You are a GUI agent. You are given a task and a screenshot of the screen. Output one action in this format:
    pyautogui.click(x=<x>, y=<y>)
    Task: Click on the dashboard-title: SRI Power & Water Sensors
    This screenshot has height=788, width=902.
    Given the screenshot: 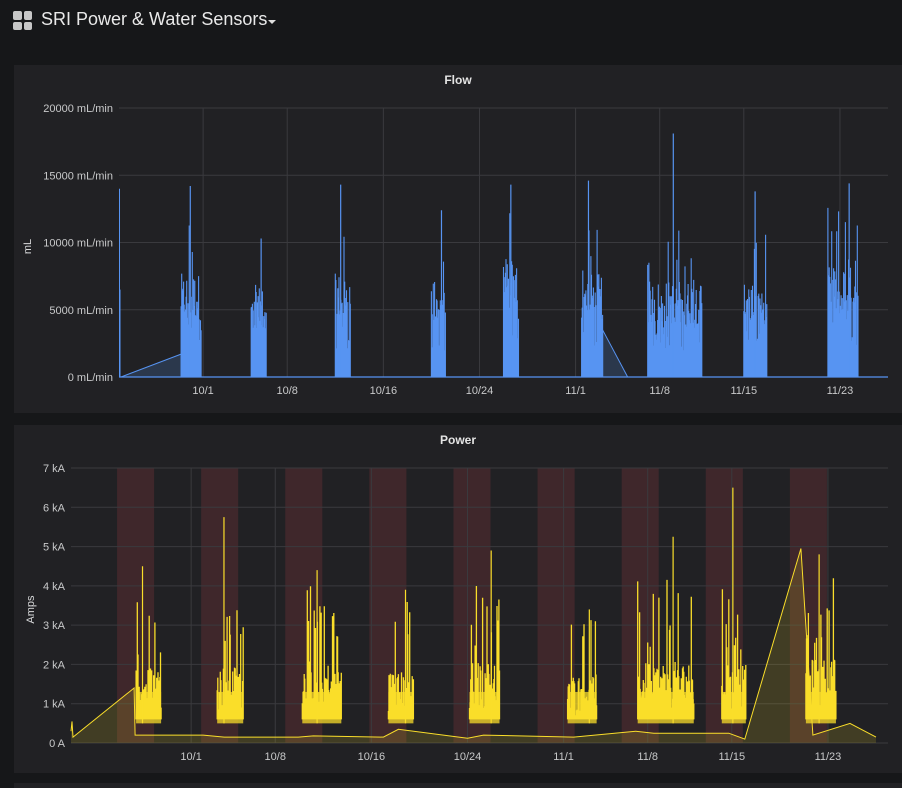 What is the action you would take?
    pyautogui.click(x=154, y=19)
    